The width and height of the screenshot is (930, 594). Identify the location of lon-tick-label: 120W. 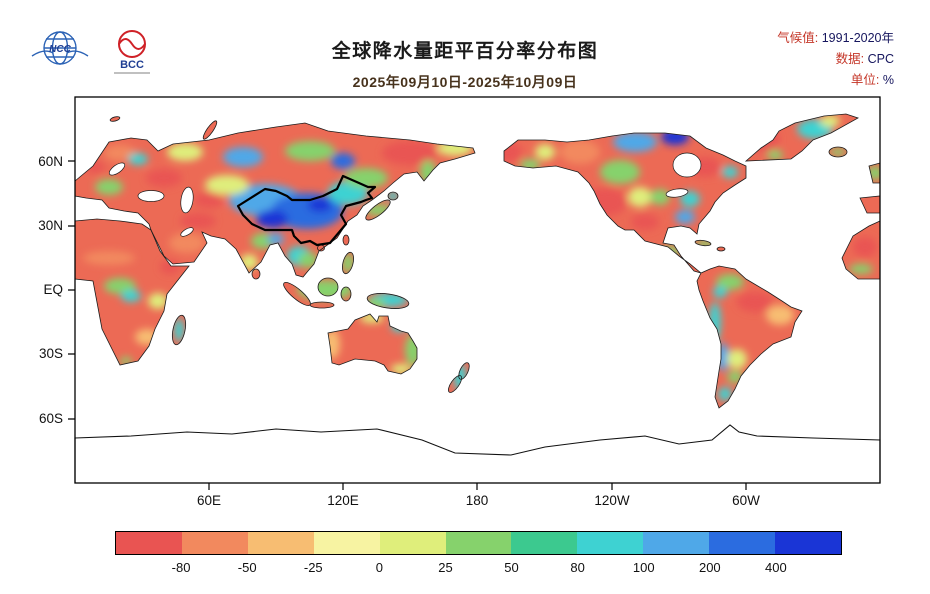
(612, 500).